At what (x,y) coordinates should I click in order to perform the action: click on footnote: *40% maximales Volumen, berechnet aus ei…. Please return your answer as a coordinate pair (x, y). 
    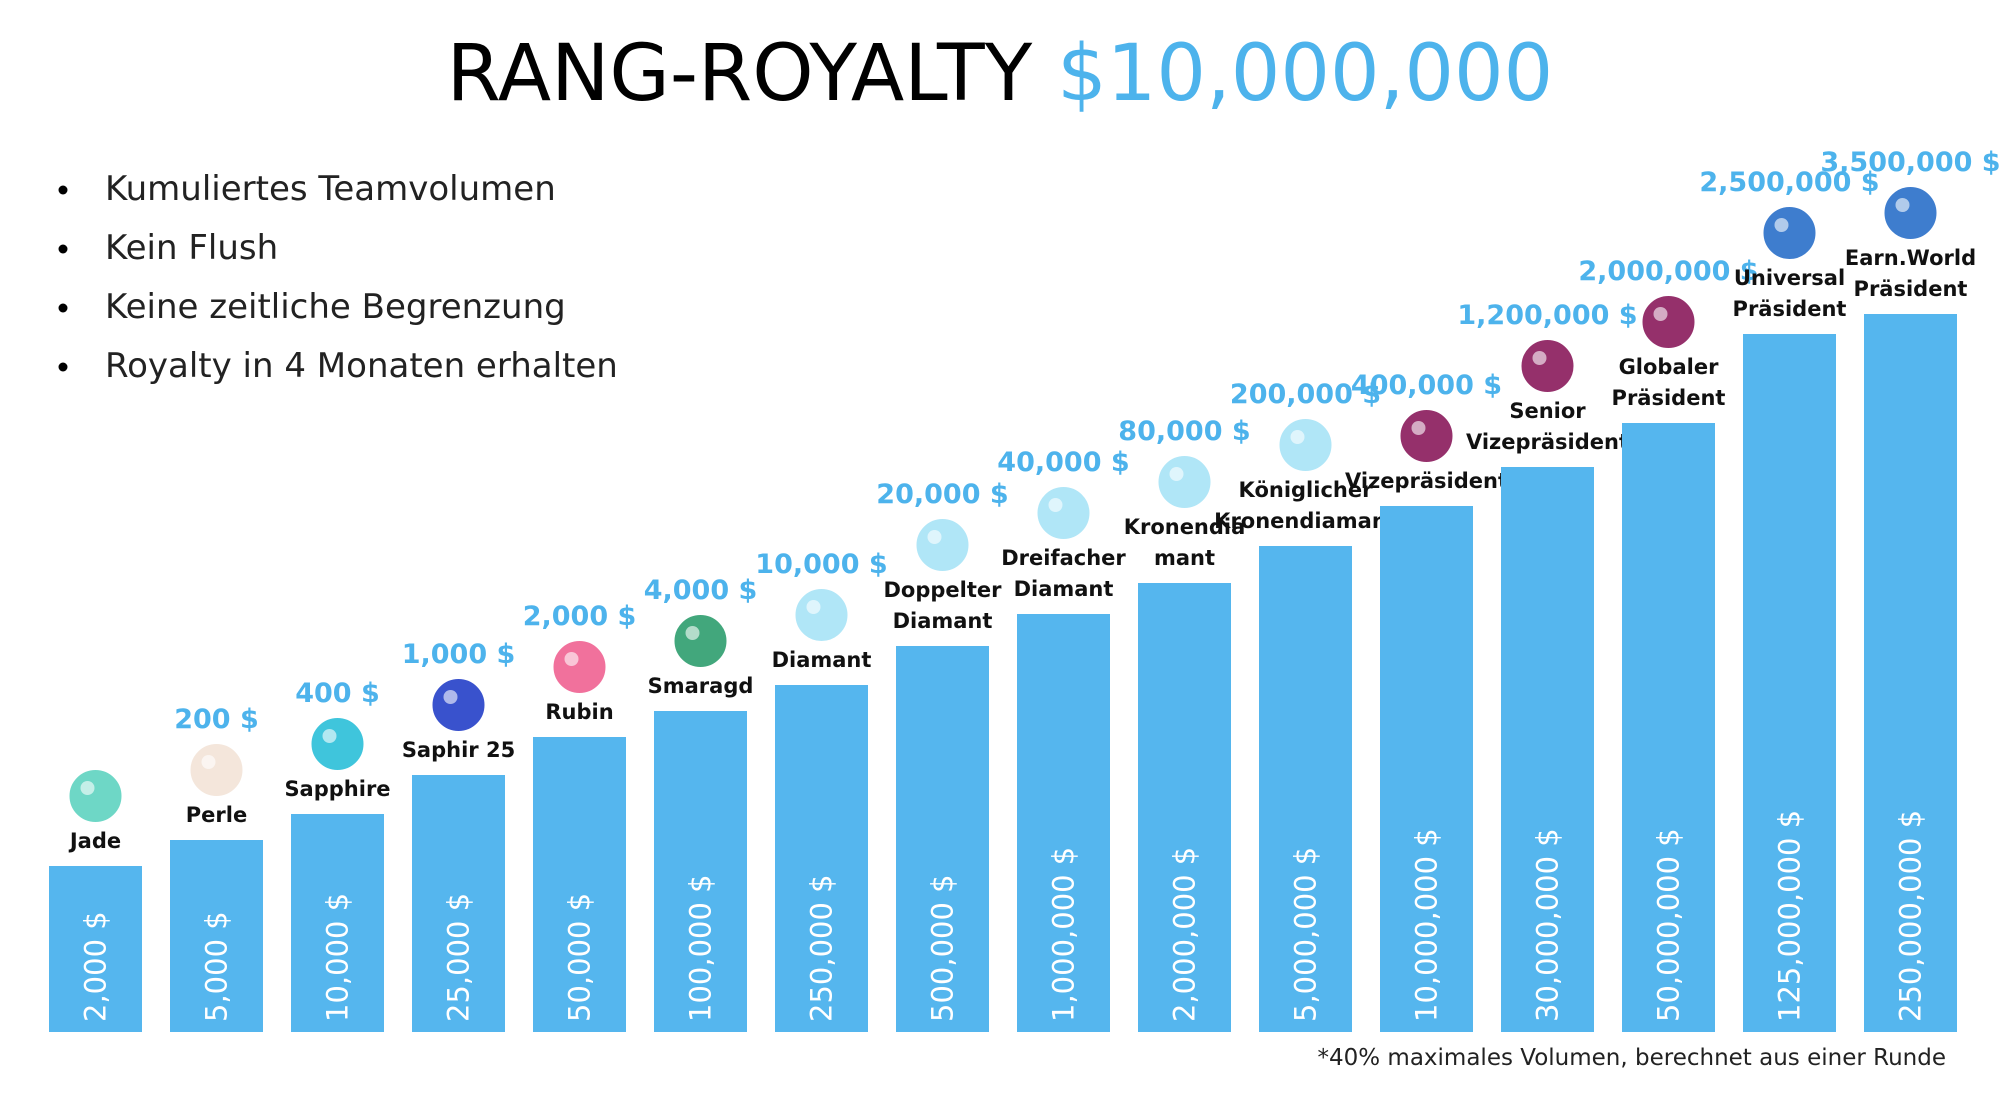
    Looking at the image, I should click on (1632, 1058).